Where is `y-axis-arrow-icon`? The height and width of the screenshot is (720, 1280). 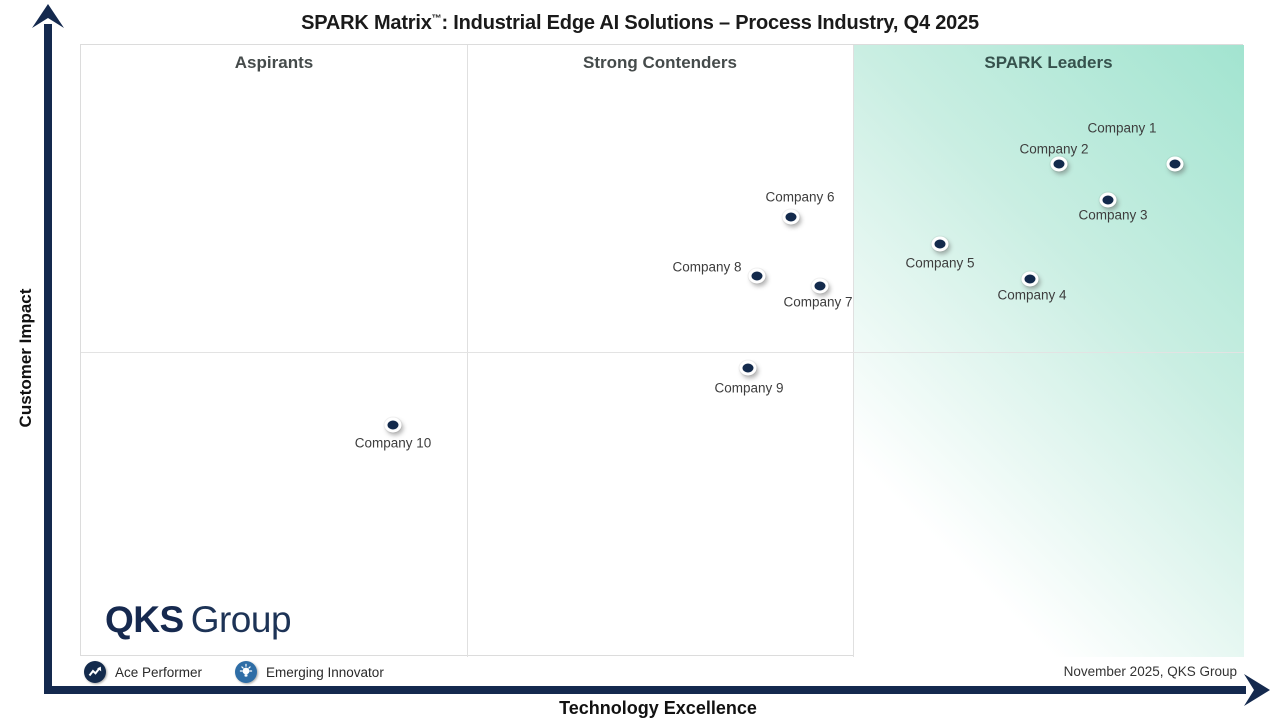
y-axis-arrow-icon is located at coordinates (48, 16).